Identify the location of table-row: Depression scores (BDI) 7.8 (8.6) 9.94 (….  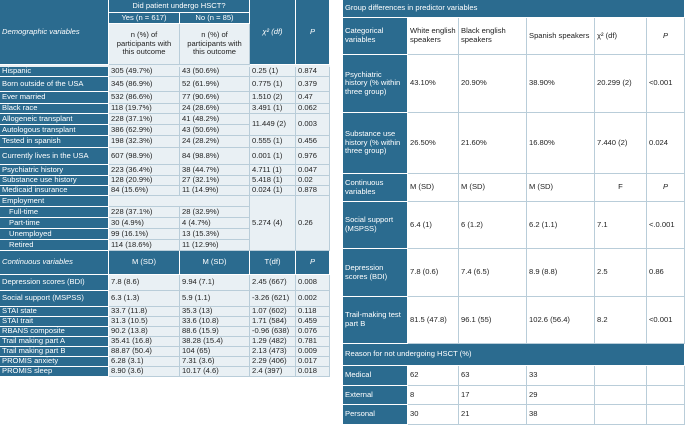
(165, 283).